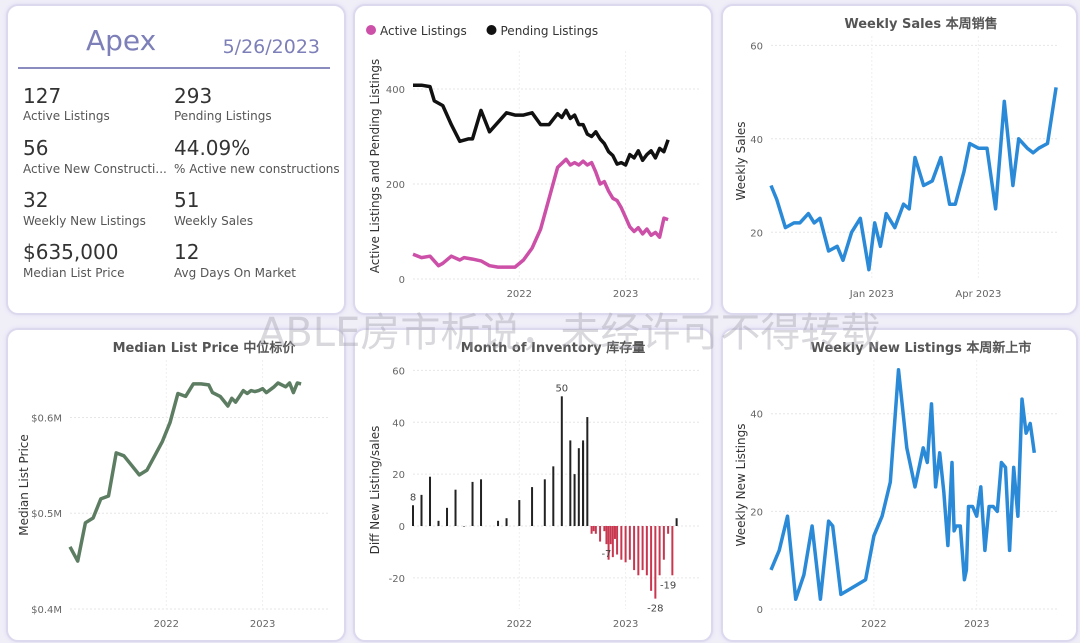  What do you see at coordinates (871, 294) in the screenshot?
I see `x-tick-label: Jan 2023` at bounding box center [871, 294].